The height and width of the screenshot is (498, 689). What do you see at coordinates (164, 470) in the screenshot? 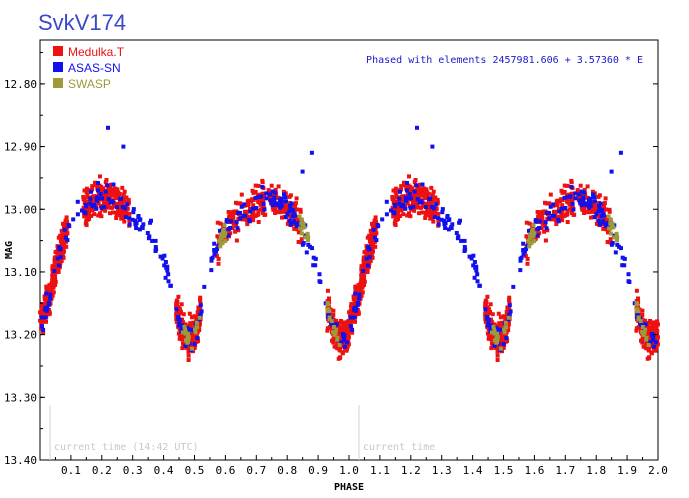
I see `x-tick-label: 0.4` at bounding box center [164, 470].